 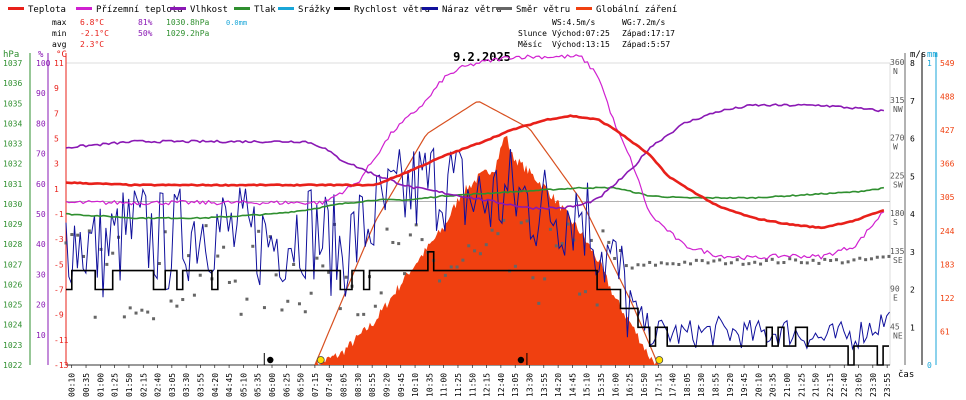 I want to click on x-tick-label: 09:45, so click(x=401, y=385).